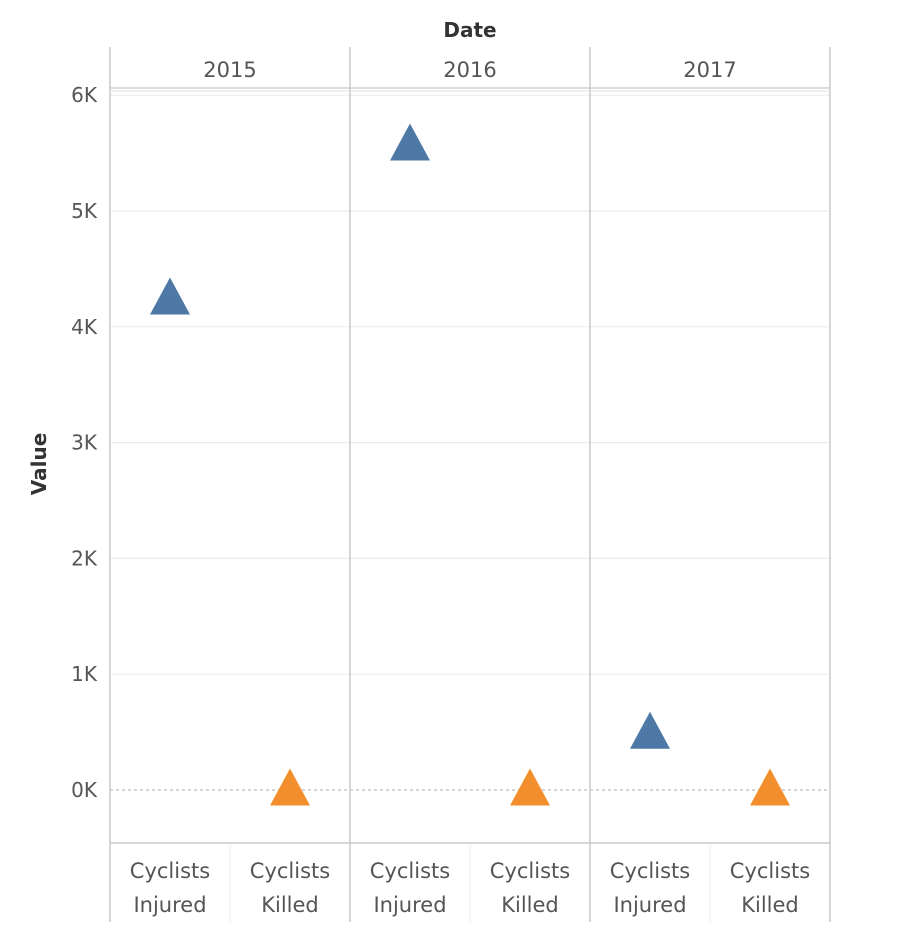  I want to click on data-point-2015-injured, so click(170, 296).